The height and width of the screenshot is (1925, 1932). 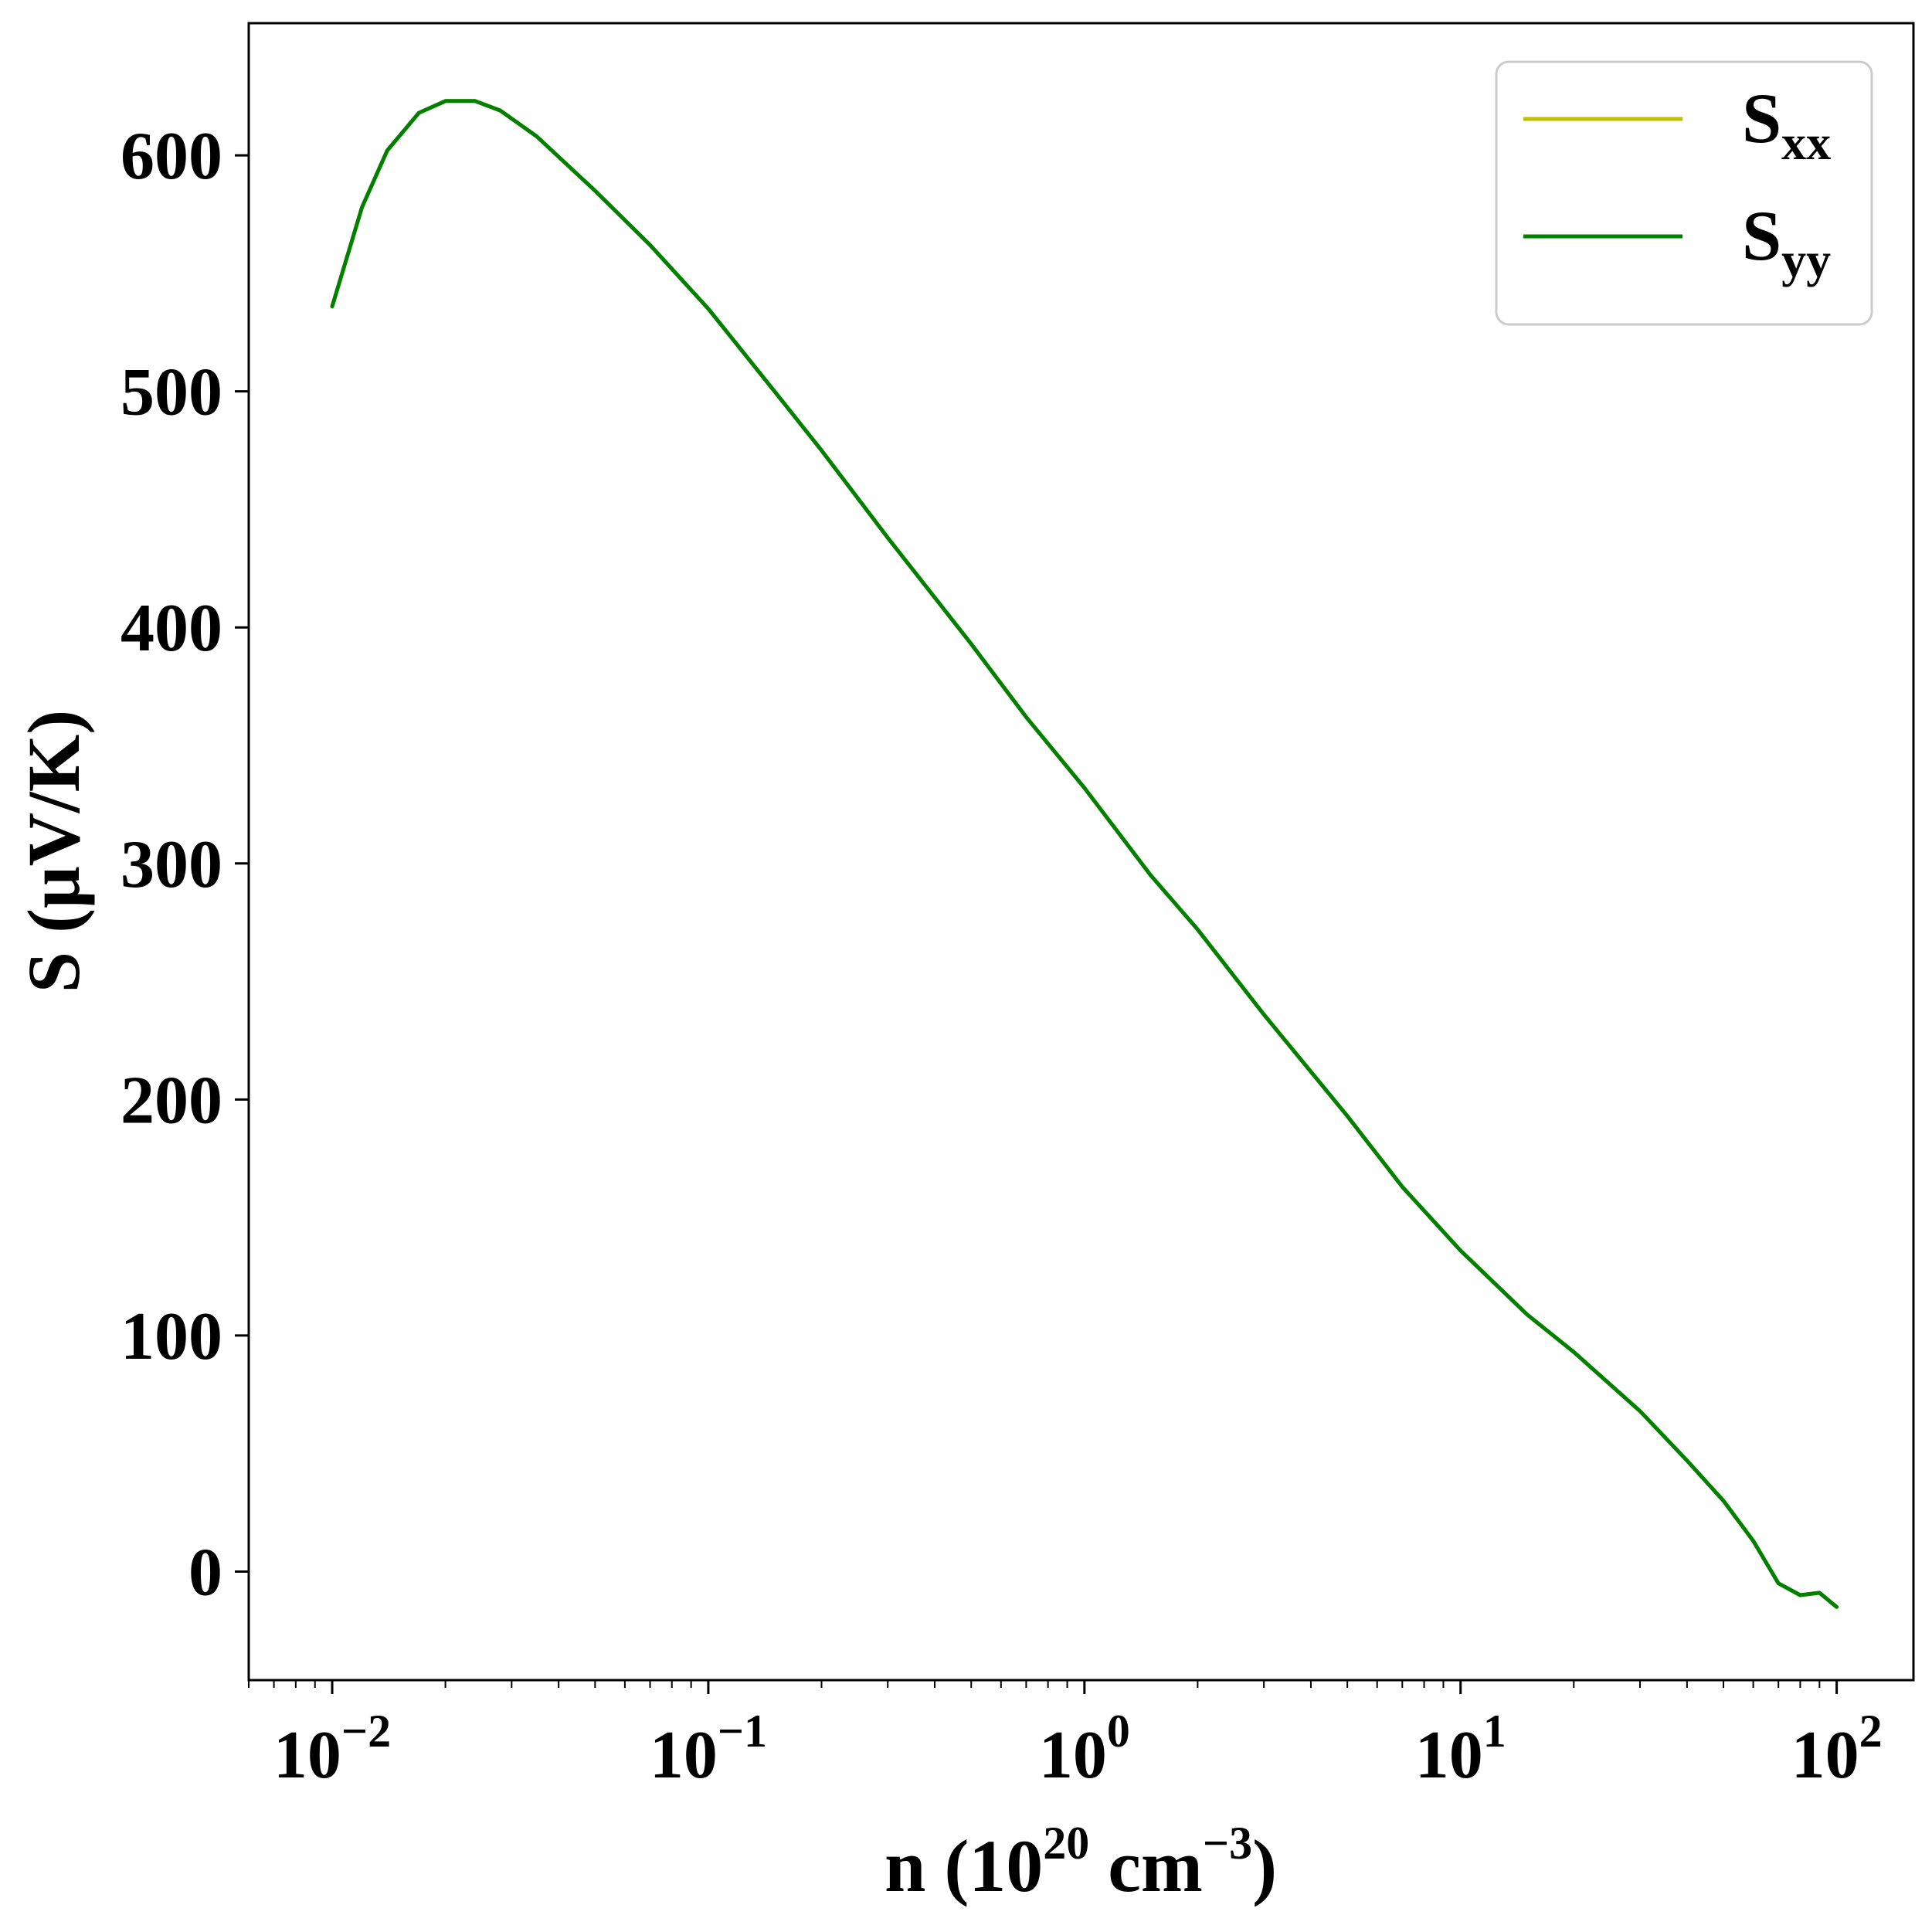 What do you see at coordinates (54, 851) in the screenshot?
I see `y-axis-label: S (μV/K)` at bounding box center [54, 851].